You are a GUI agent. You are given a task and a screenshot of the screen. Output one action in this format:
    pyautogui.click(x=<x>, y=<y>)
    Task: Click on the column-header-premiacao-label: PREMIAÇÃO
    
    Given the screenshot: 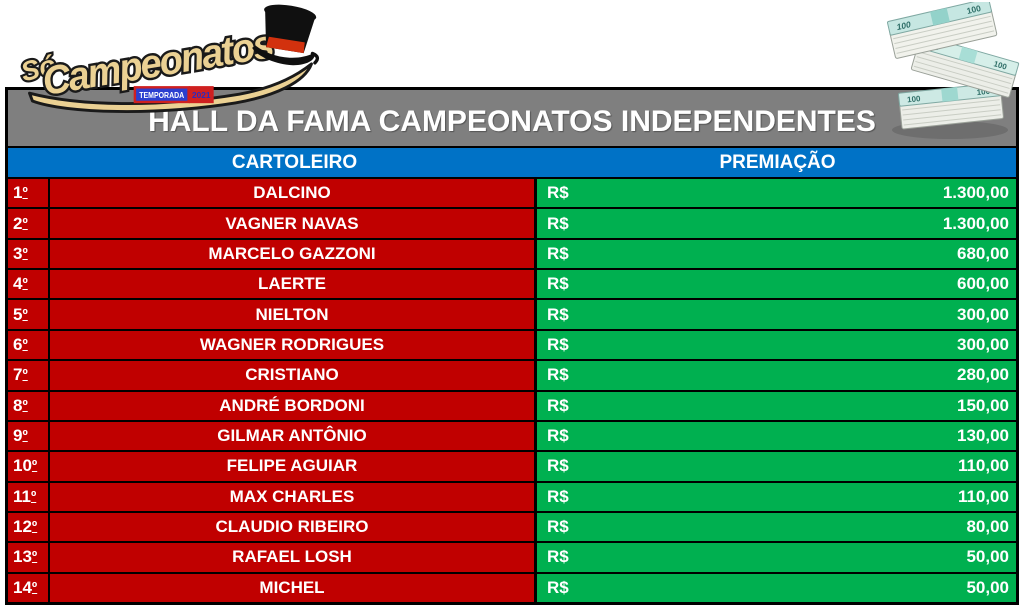 What is the action you would take?
    pyautogui.click(x=777, y=162)
    